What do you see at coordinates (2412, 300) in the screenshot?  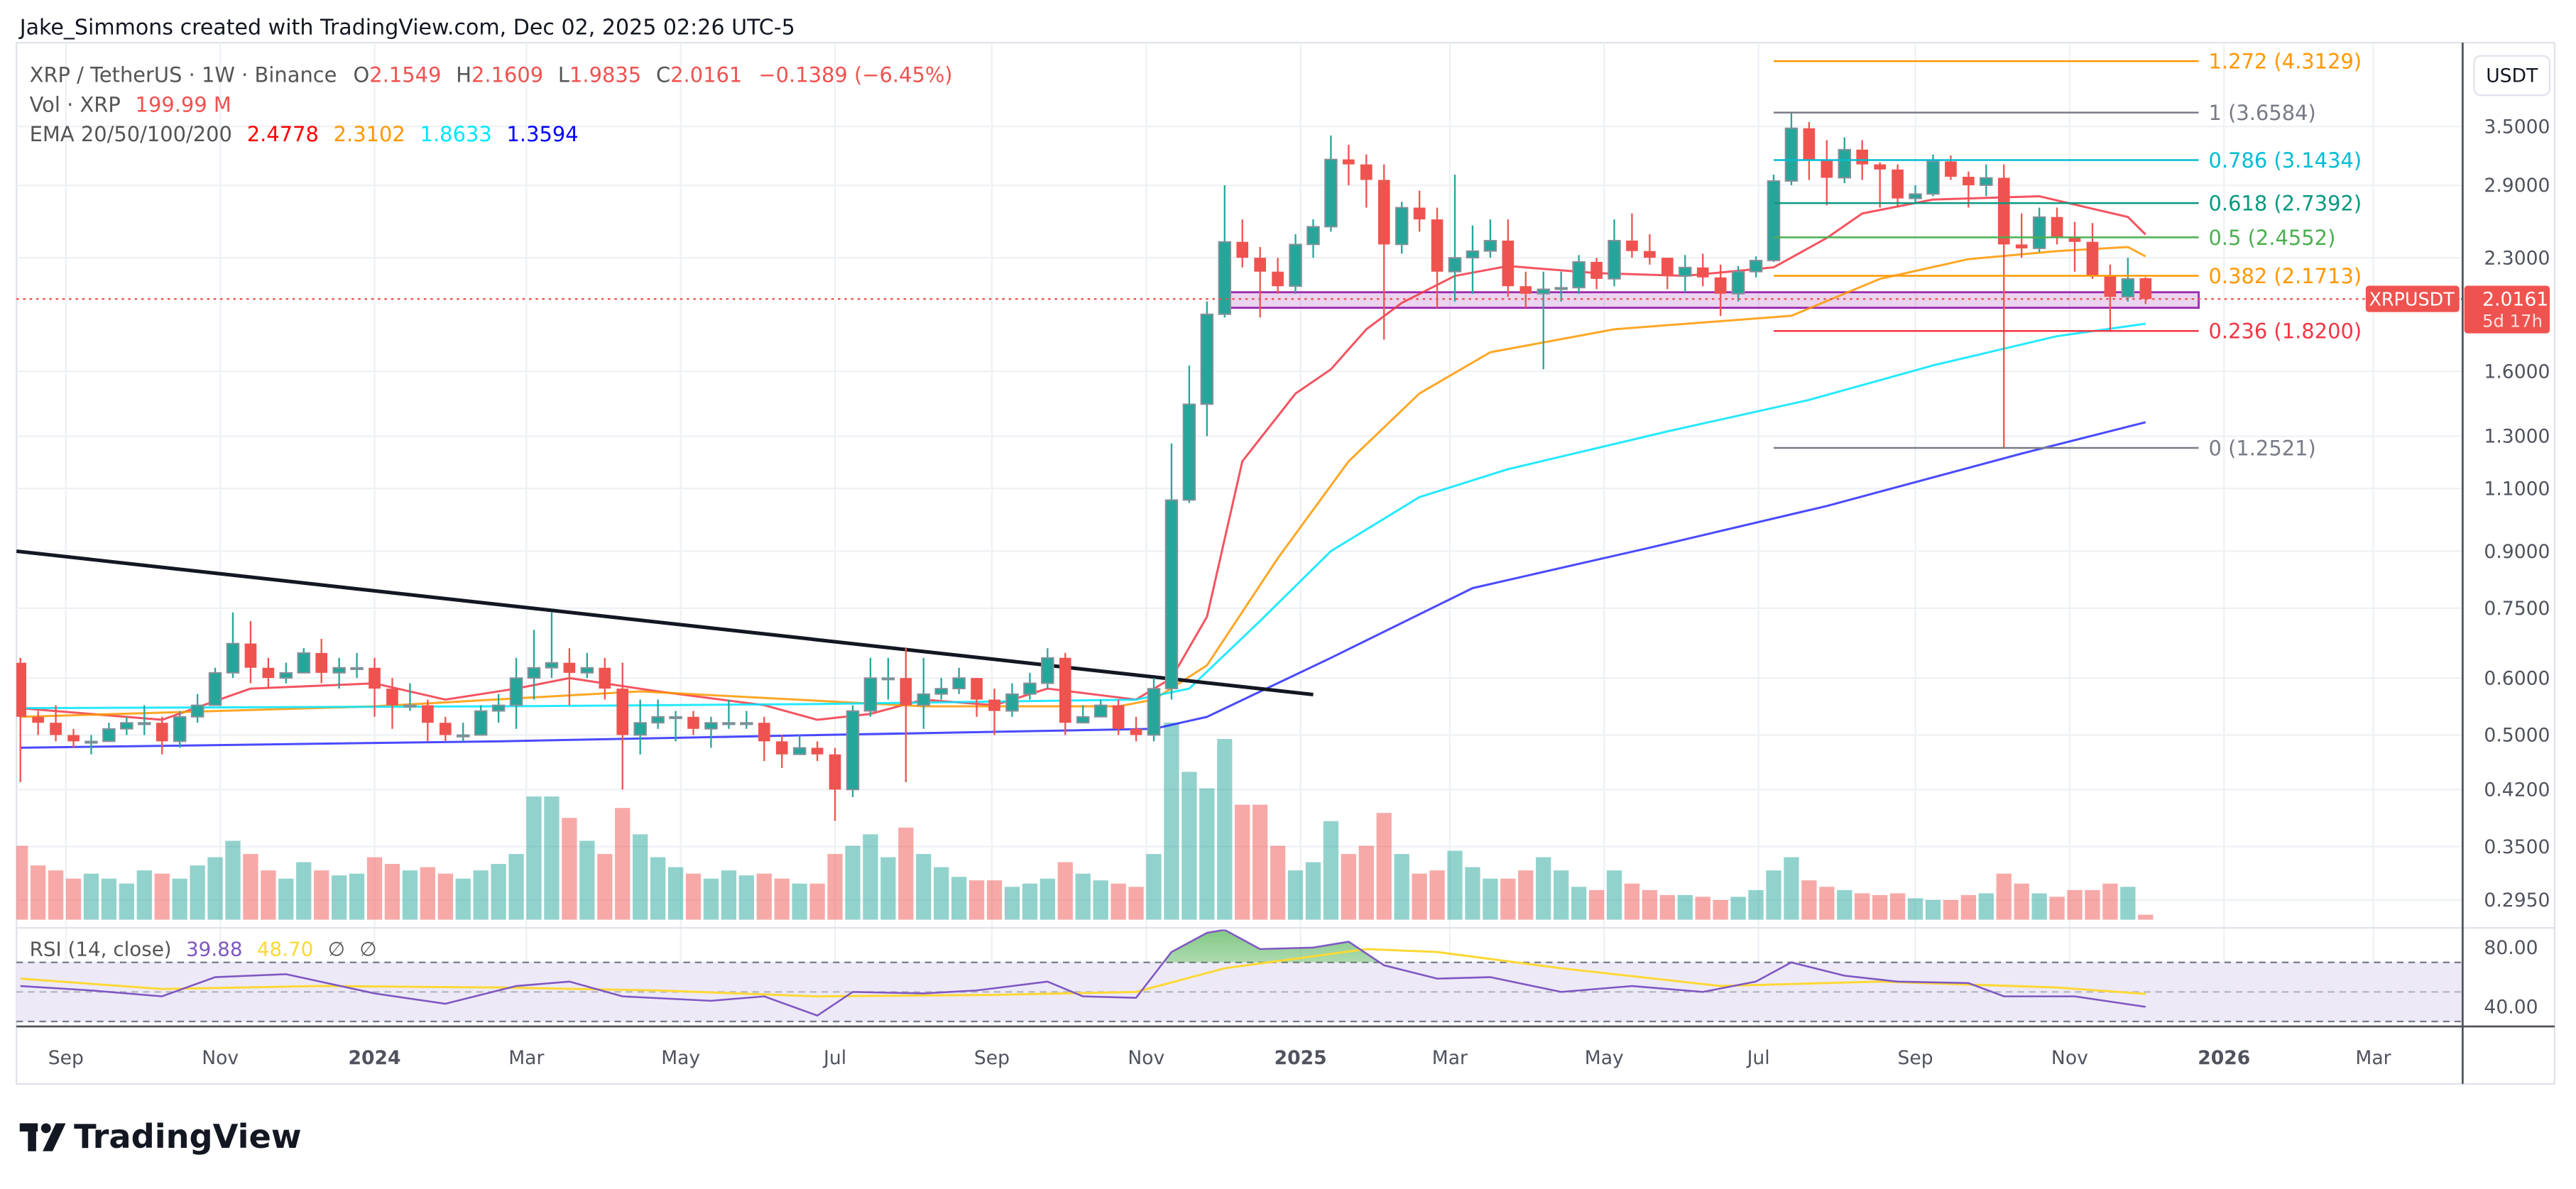 I see `symbol-tag: XRPUSDT` at bounding box center [2412, 300].